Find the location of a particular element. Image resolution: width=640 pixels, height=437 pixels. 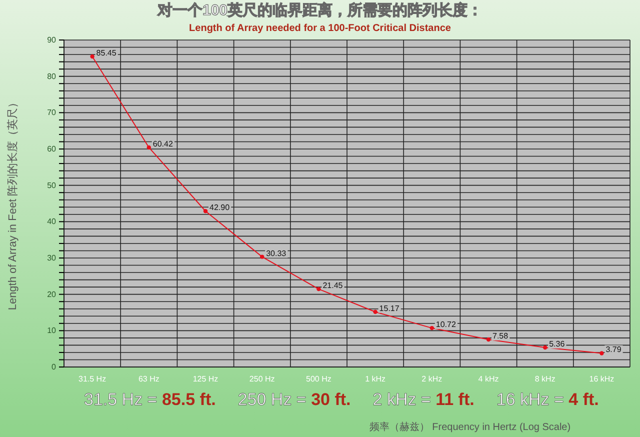

chart-subtitle: Length of Array needed for a 100-Foot Critical Distance is located at coordinates (320, 28).